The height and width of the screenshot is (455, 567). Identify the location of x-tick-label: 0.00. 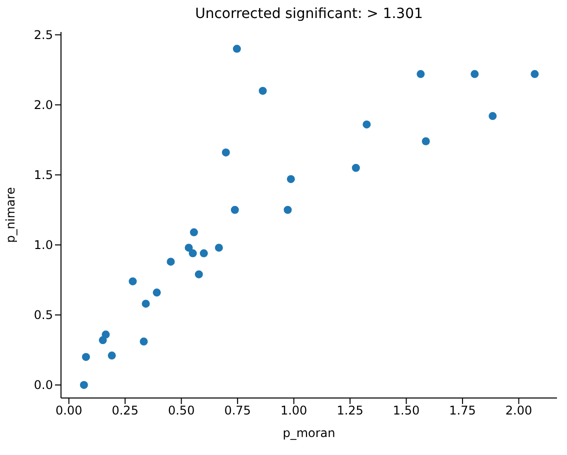
(69, 411).